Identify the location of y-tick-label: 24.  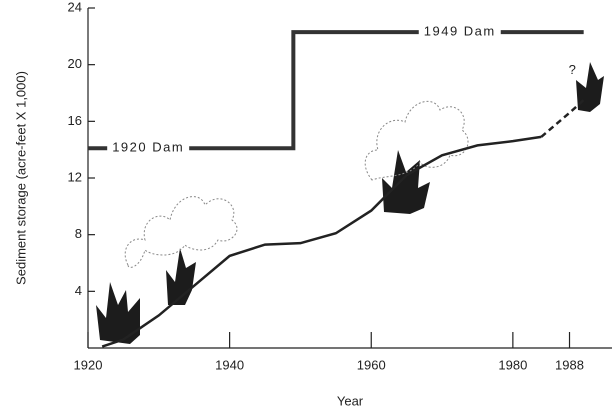
(75, 7).